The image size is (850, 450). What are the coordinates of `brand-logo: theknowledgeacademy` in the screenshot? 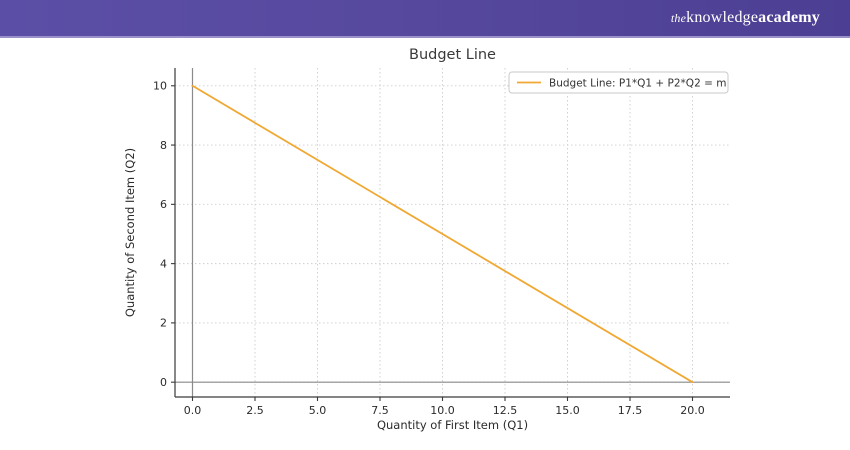 It's located at (745, 18).